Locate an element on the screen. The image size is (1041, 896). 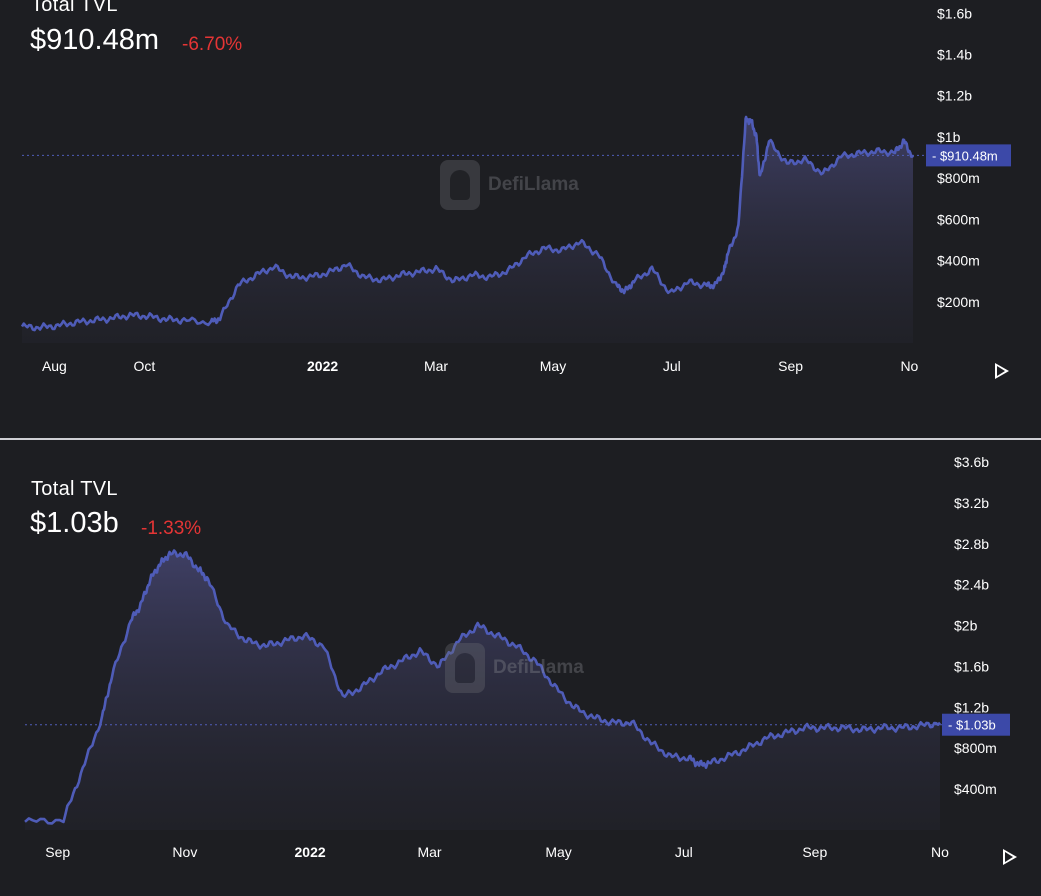
watermark-top: DefiLlama is located at coordinates (509, 185).